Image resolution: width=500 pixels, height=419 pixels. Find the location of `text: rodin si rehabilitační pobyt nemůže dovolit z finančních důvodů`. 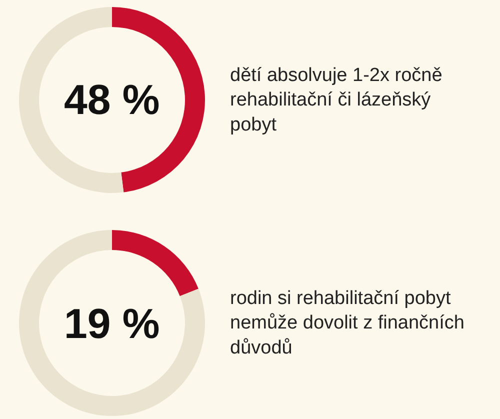

text: rodin si rehabilitační pobyt nemůže dovolit z finančních důvodů is located at coordinates (347, 323).